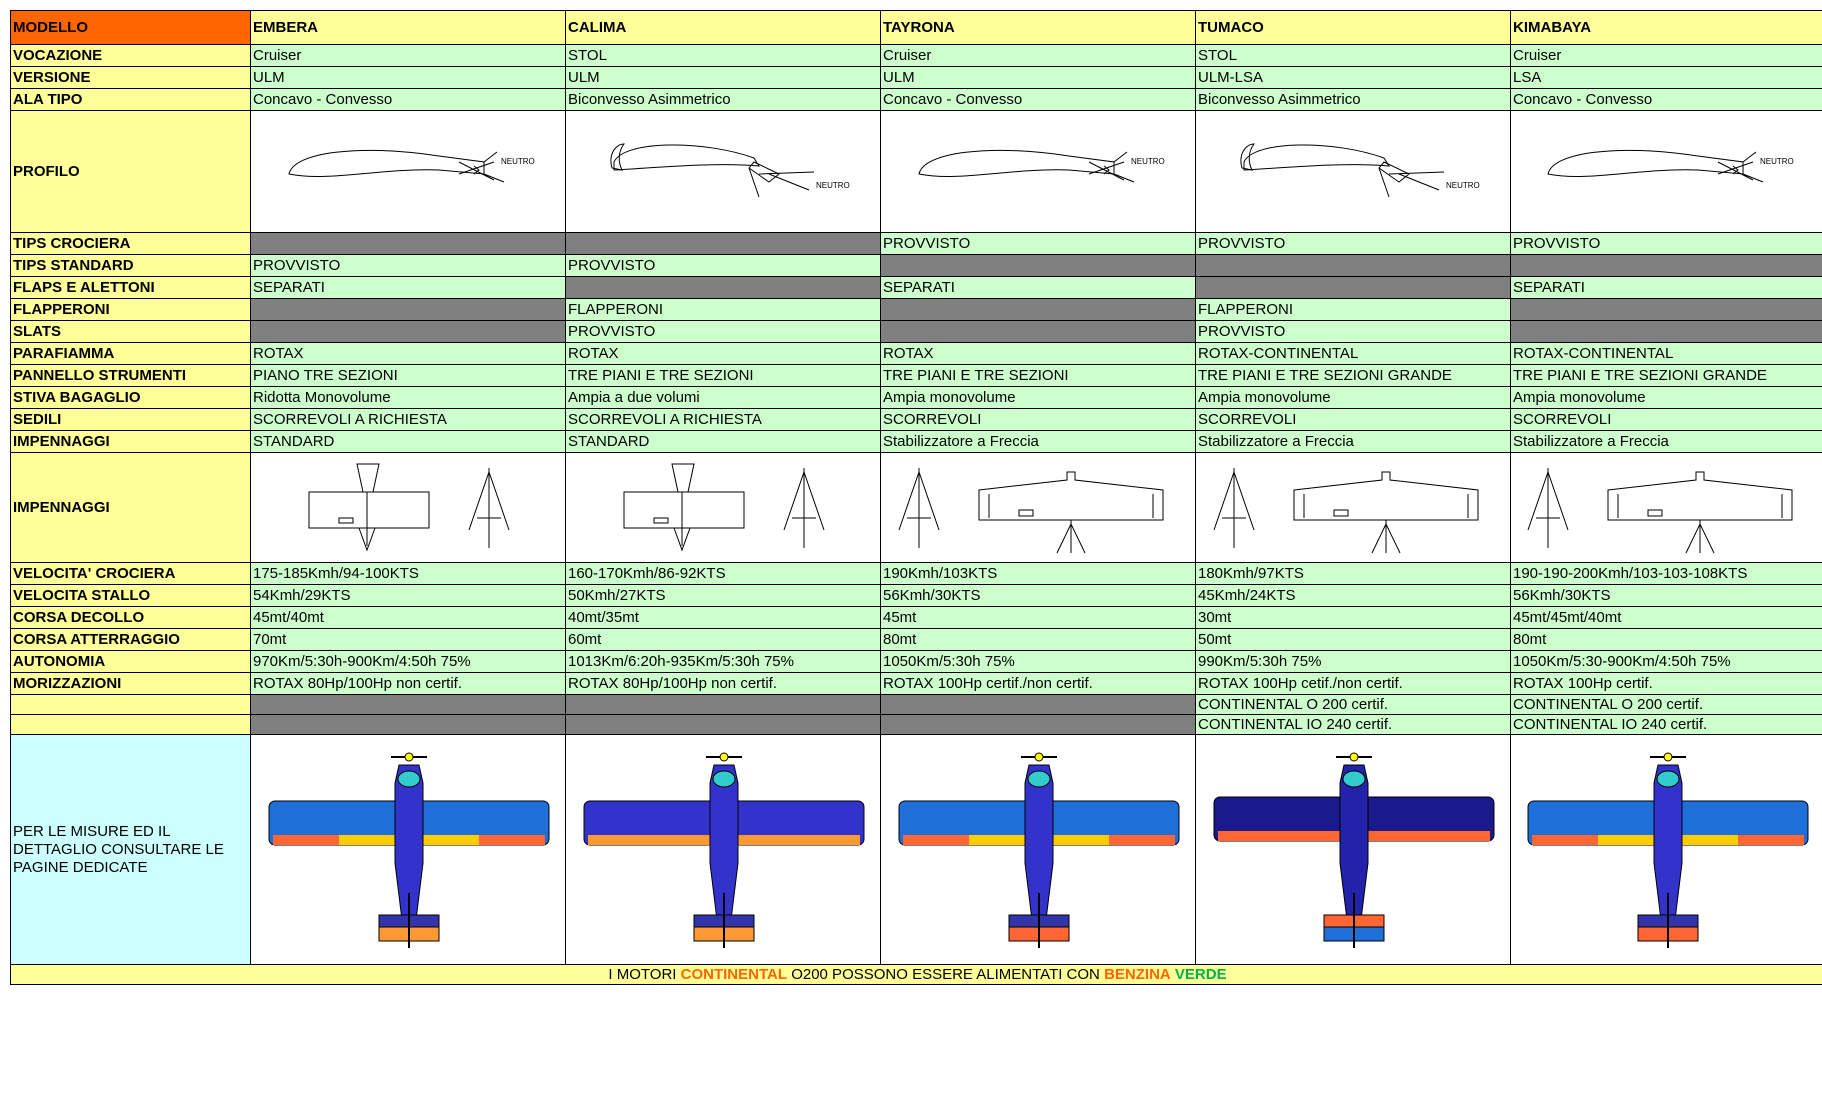 The image size is (1822, 1110). I want to click on row-label: MORIZZAZIONI, so click(130, 683).